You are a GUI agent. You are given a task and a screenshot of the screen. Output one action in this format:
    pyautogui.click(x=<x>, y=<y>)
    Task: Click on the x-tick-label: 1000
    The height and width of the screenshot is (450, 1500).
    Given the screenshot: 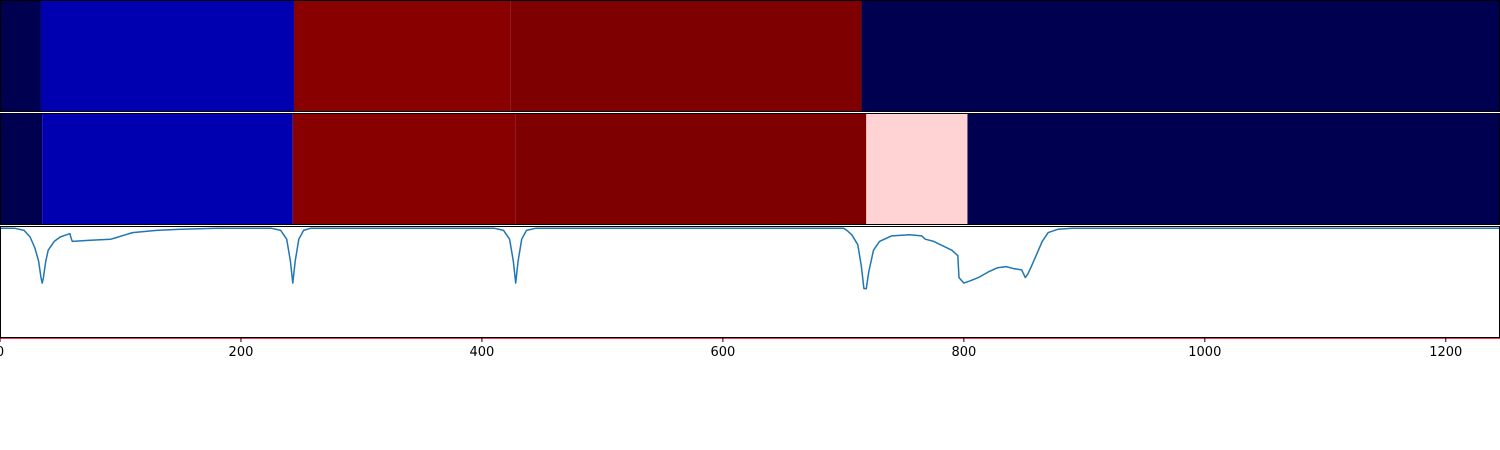 What is the action you would take?
    pyautogui.click(x=1204, y=352)
    